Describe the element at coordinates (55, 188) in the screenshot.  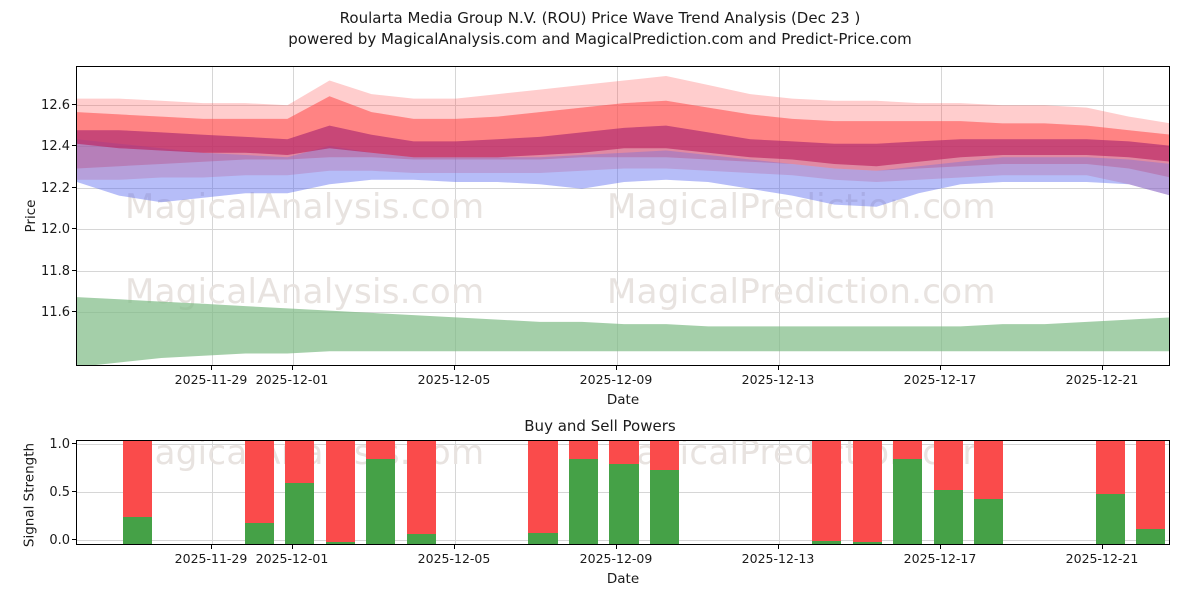
I see `price-ytick-12.2: 12.2` at that location.